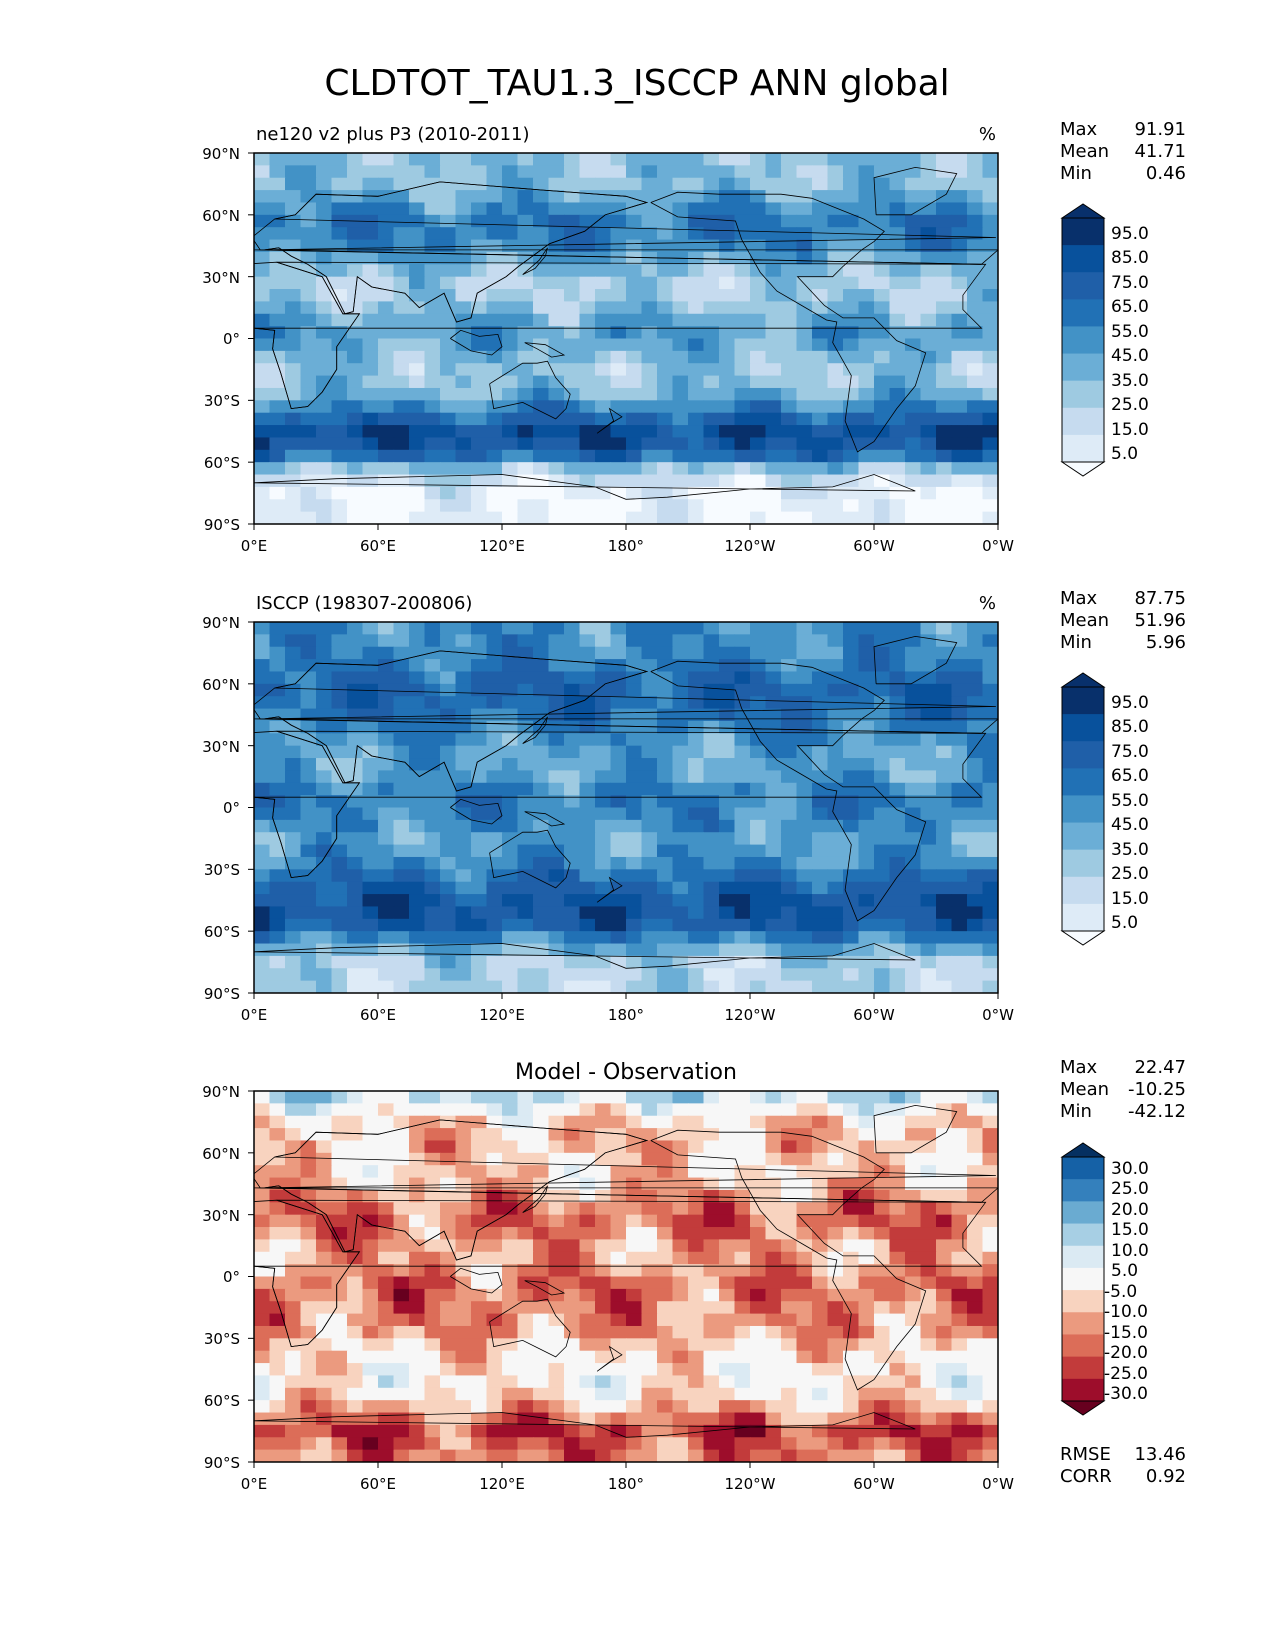  What do you see at coordinates (1130, 1189) in the screenshot?
I see `colorbar-tick-label: 25.0` at bounding box center [1130, 1189].